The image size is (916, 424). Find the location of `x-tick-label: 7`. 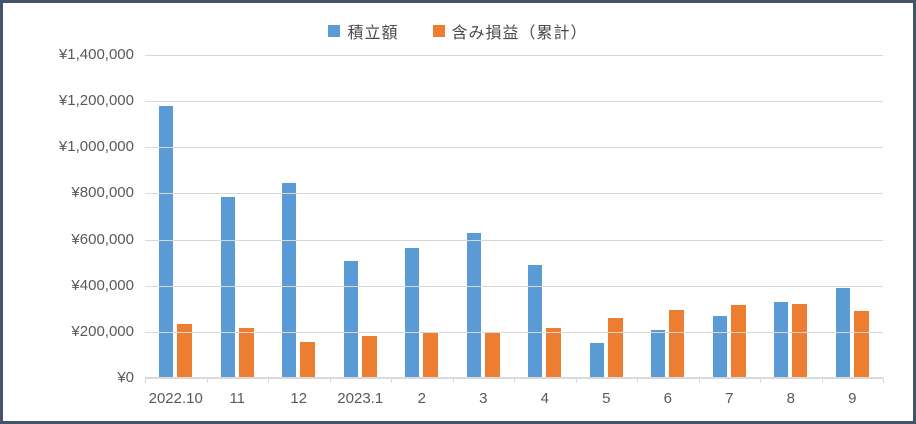

x-tick-label: 7 is located at coordinates (729, 398).